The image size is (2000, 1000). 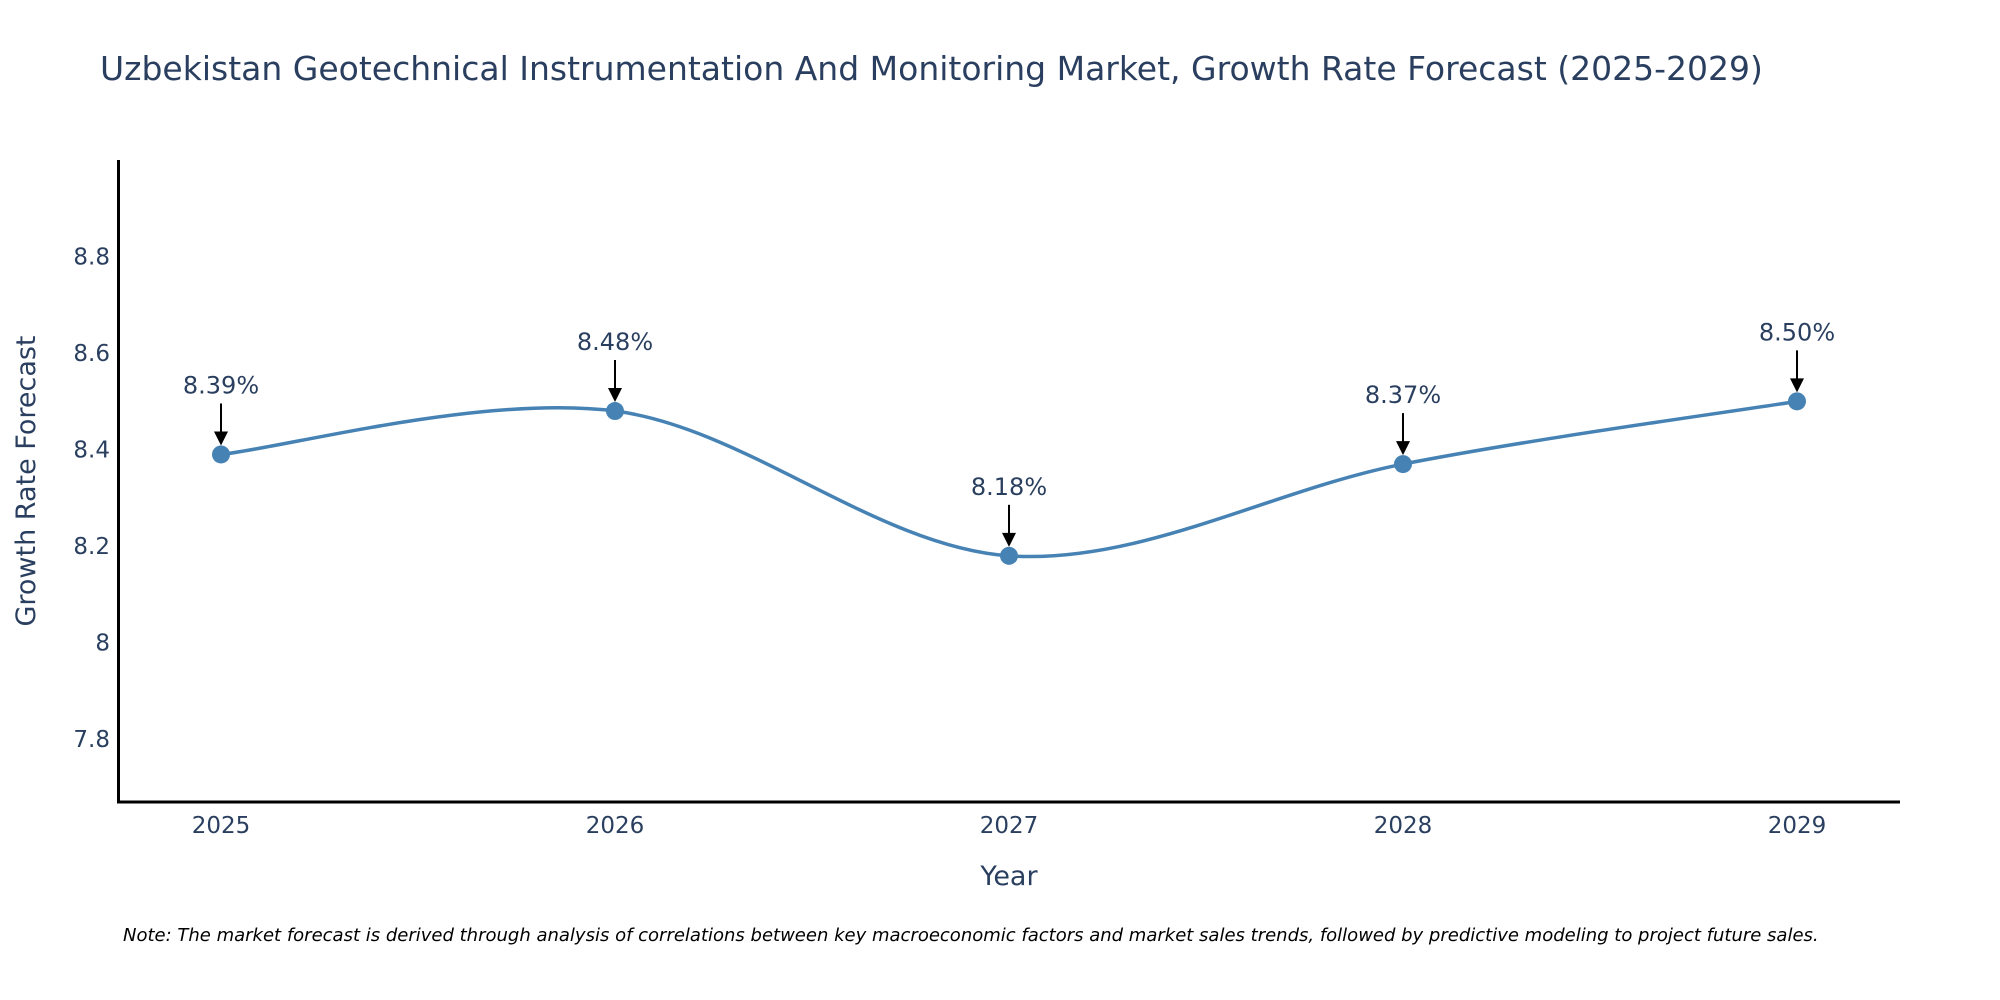 I want to click on x-tick-label: 2027, so click(x=1009, y=826).